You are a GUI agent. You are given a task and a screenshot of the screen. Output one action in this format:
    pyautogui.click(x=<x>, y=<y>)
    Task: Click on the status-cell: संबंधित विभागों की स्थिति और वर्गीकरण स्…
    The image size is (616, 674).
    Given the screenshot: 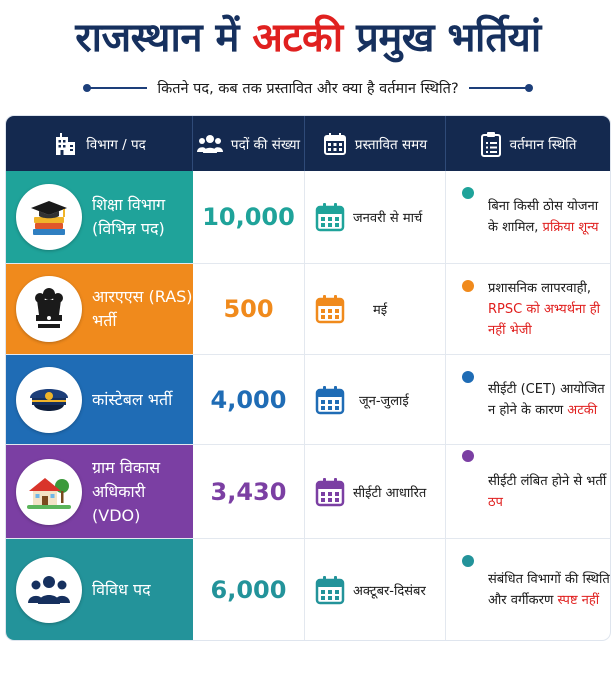 What is the action you would take?
    pyautogui.click(x=528, y=589)
    